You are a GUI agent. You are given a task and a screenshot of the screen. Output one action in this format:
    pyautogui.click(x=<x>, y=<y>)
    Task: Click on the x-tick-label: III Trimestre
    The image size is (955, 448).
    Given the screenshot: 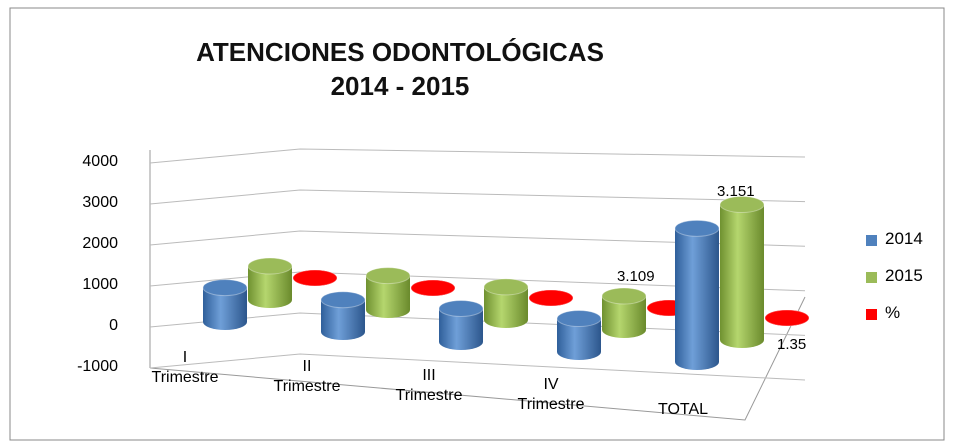 What is the action you would take?
    pyautogui.click(x=429, y=385)
    